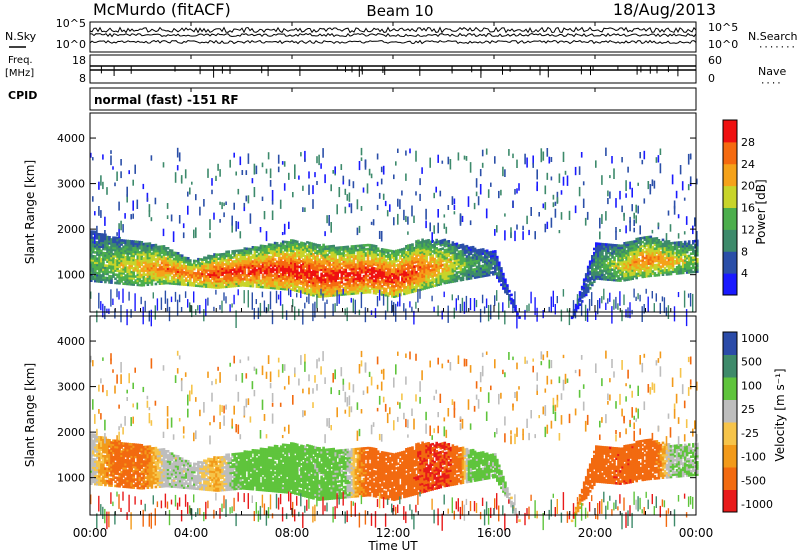  I want to click on freq-label: Freq., so click(20, 60).